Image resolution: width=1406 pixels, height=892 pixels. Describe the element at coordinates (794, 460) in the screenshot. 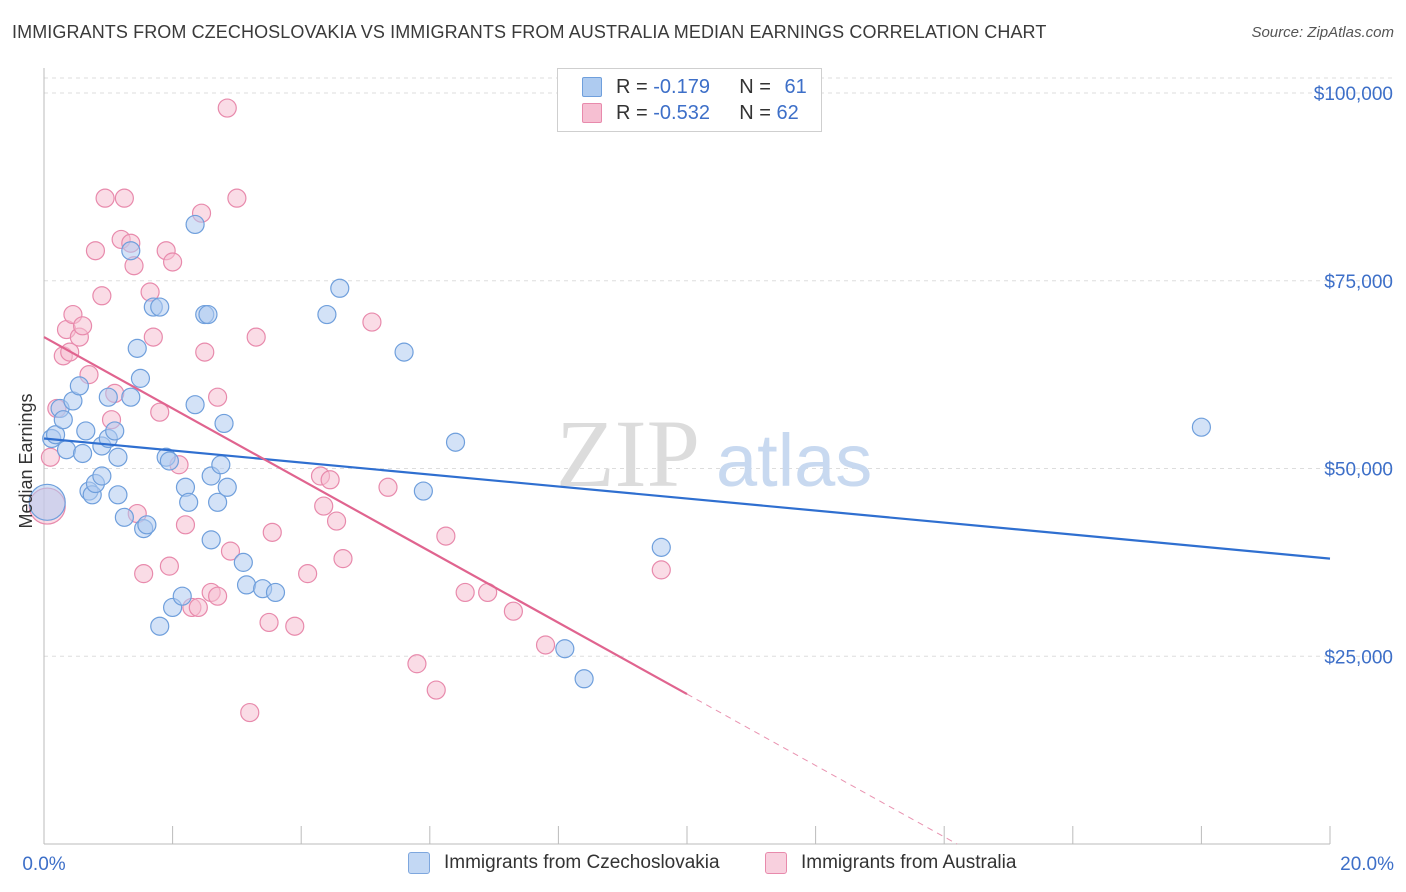

I see `watermark-atlas: atlas` at that location.